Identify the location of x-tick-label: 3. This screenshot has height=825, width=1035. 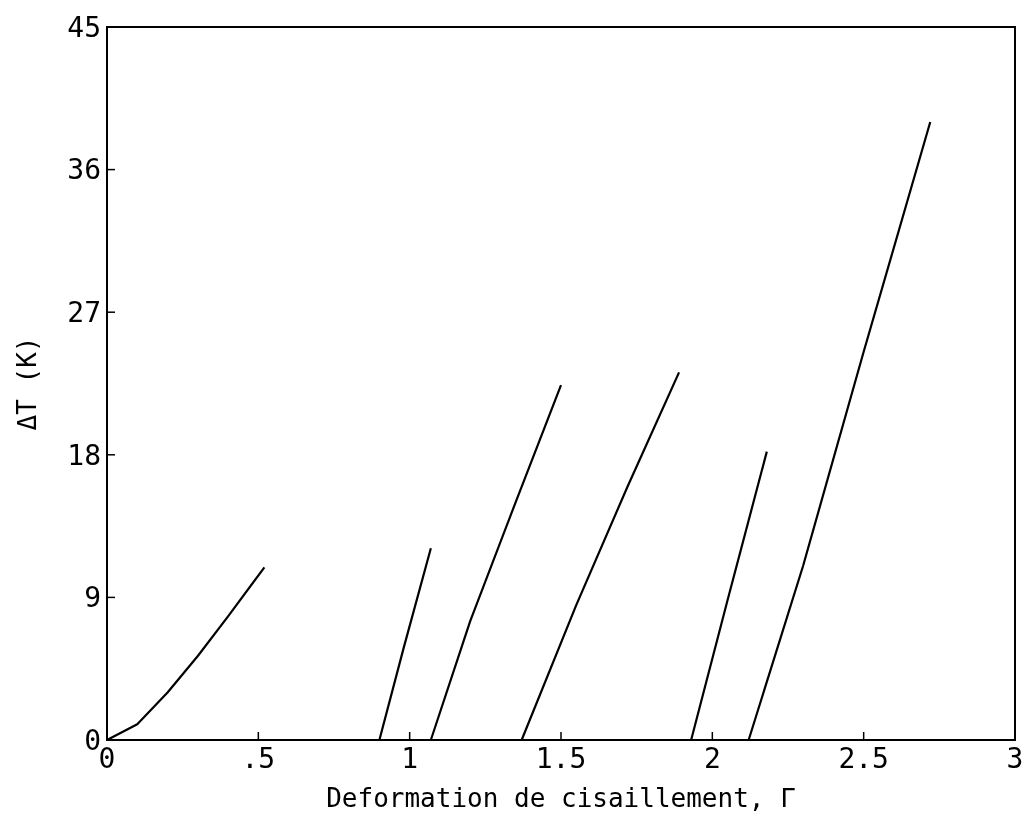
(1015, 758).